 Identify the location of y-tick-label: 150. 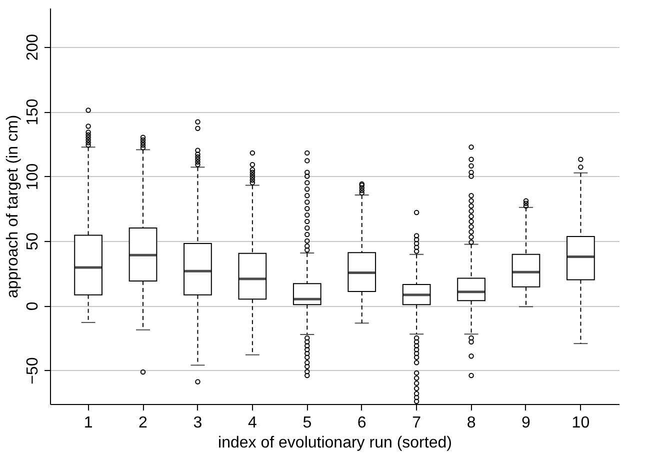
(33, 112).